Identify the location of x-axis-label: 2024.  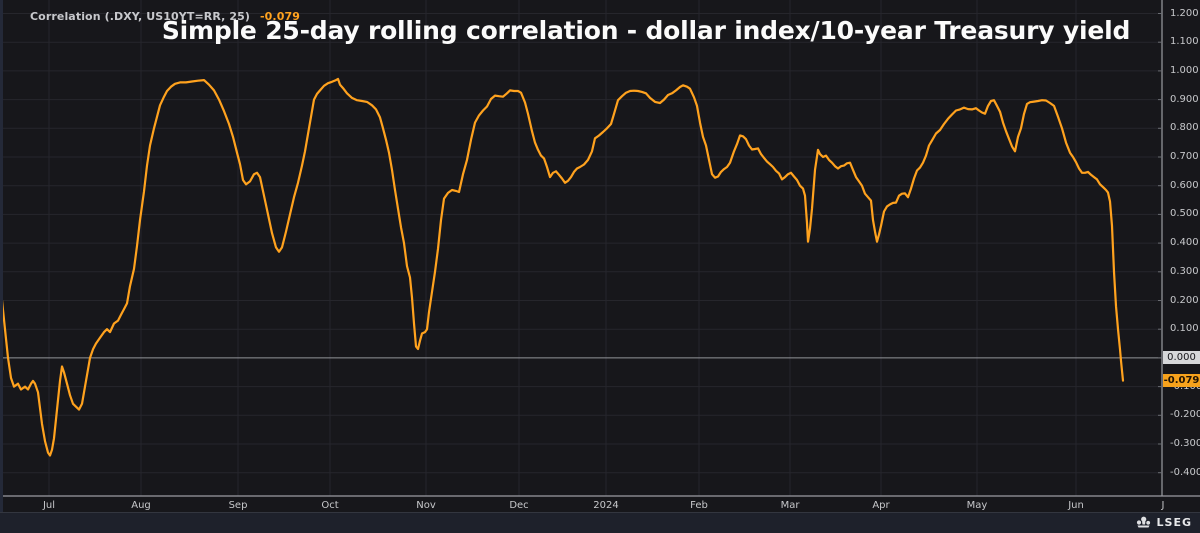
(606, 505).